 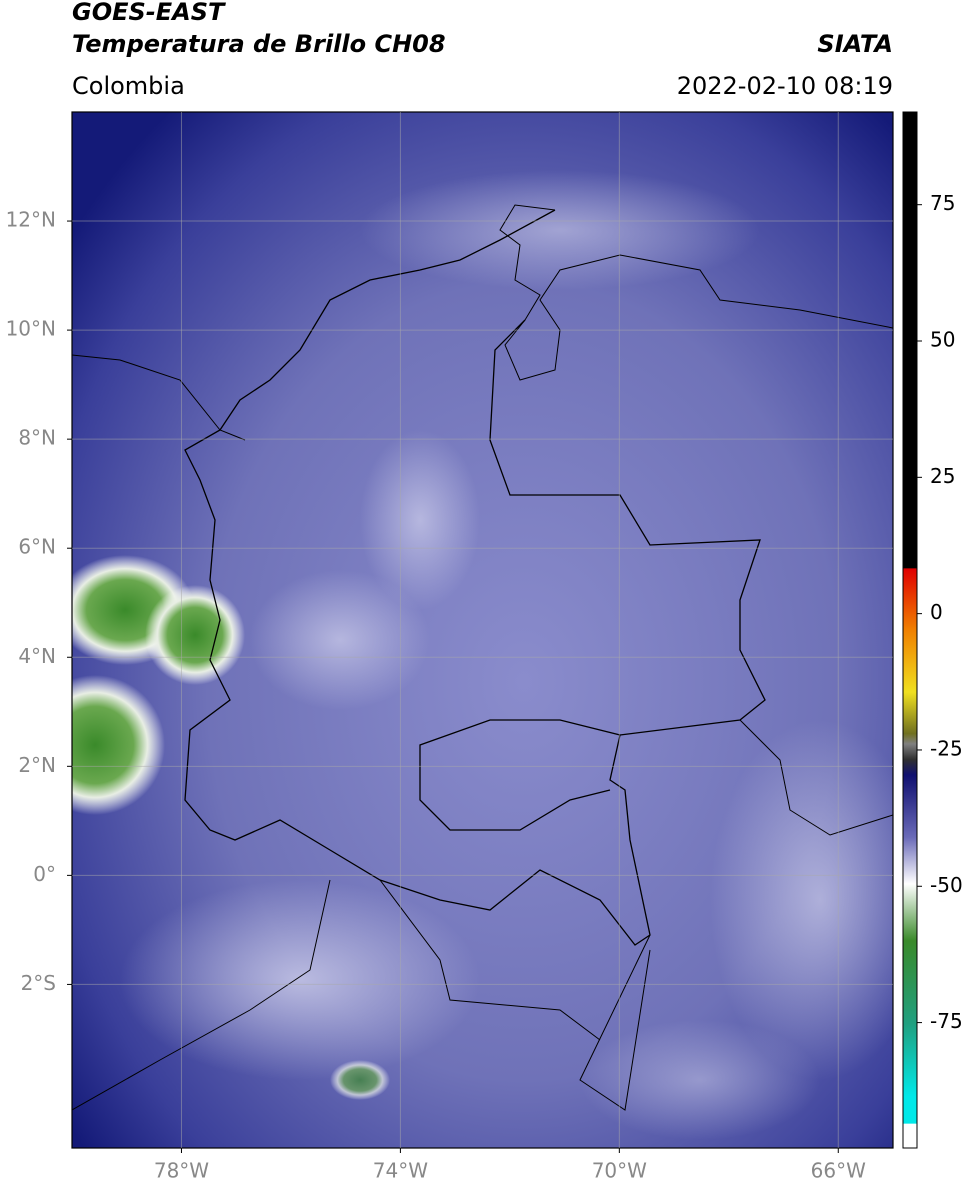 What do you see at coordinates (259, 44) in the screenshot?
I see `subtitle: Temperatura de Brillo CH08` at bounding box center [259, 44].